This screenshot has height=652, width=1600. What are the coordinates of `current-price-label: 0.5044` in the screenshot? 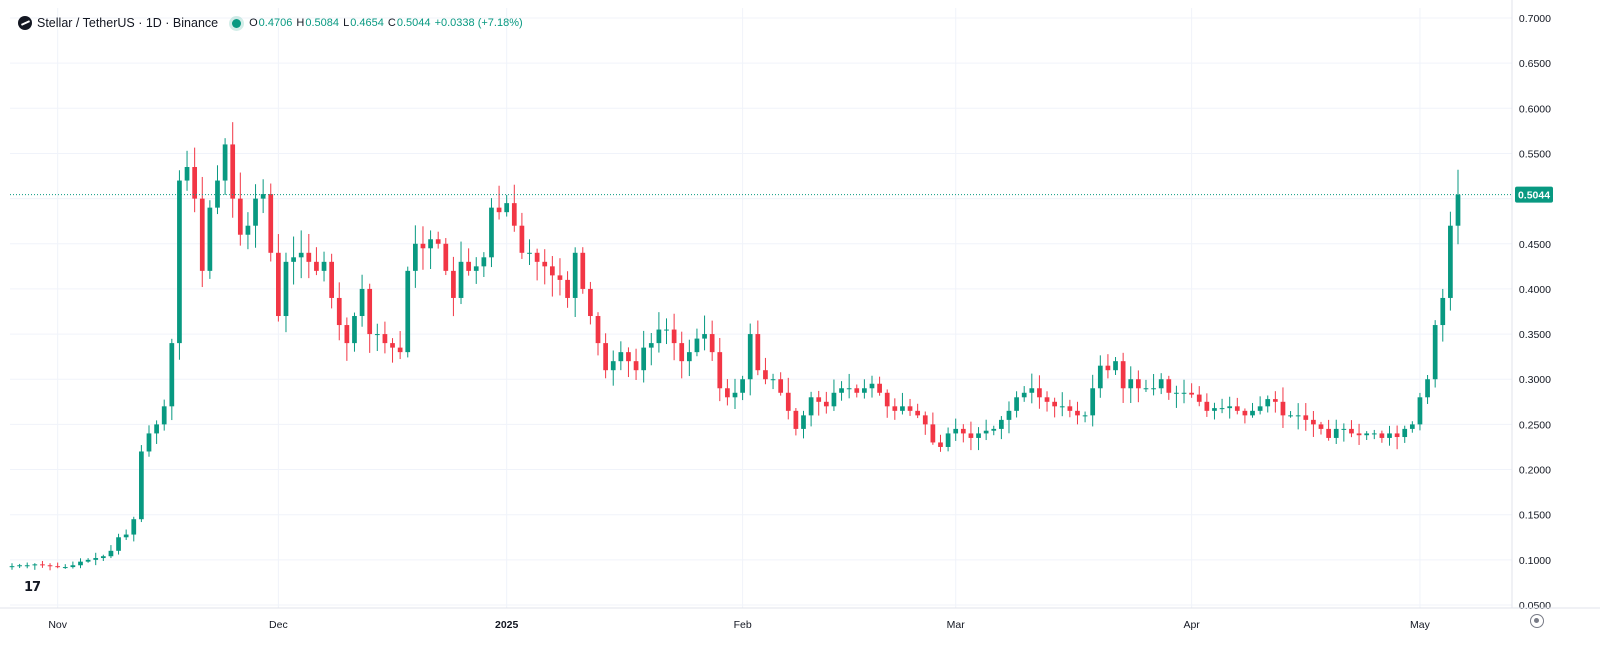 It's located at (1534, 196).